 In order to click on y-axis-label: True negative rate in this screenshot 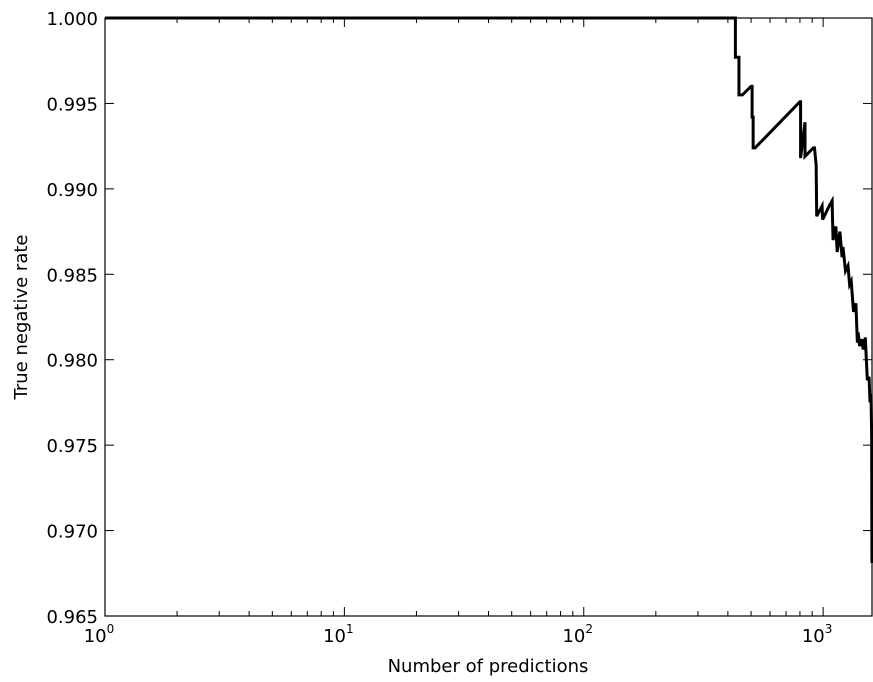, I will do `click(21, 318)`.